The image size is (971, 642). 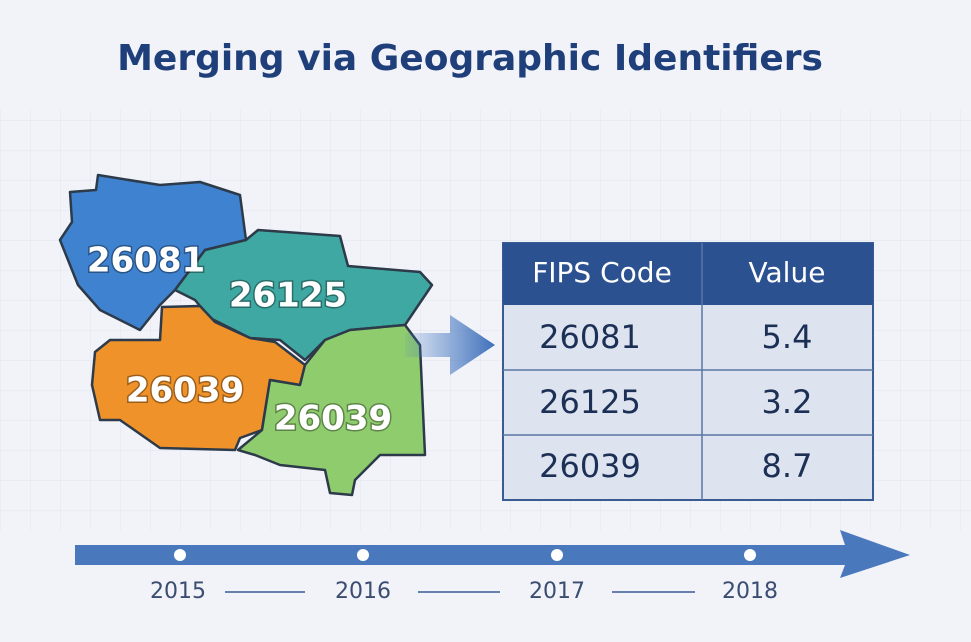 I want to click on region-label: 26081, so click(x=146, y=261).